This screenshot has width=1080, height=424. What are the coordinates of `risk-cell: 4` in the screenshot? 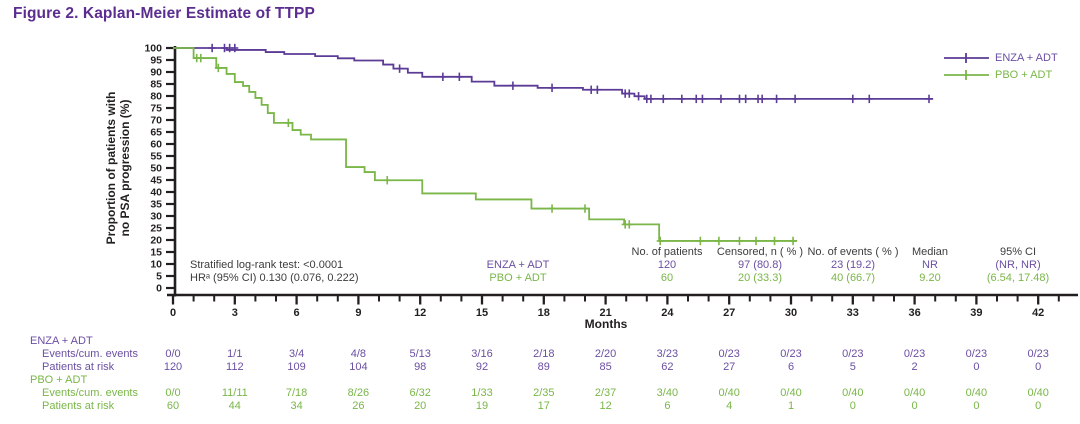 It's located at (729, 406).